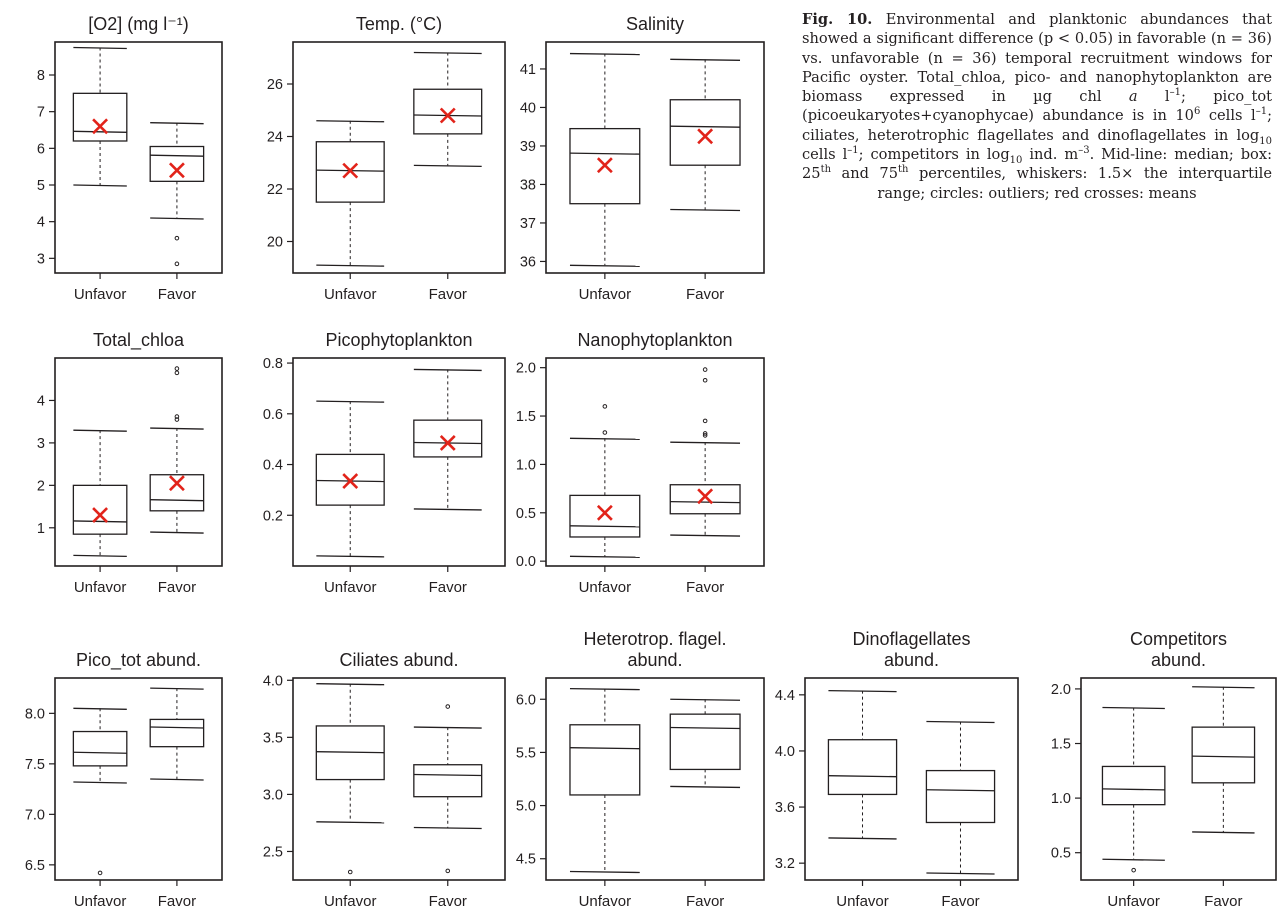  What do you see at coordinates (130, 463) in the screenshot?
I see `boxplot-panel: Total_chloa 1 2 3 4 Unfavor Favor` at bounding box center [130, 463].